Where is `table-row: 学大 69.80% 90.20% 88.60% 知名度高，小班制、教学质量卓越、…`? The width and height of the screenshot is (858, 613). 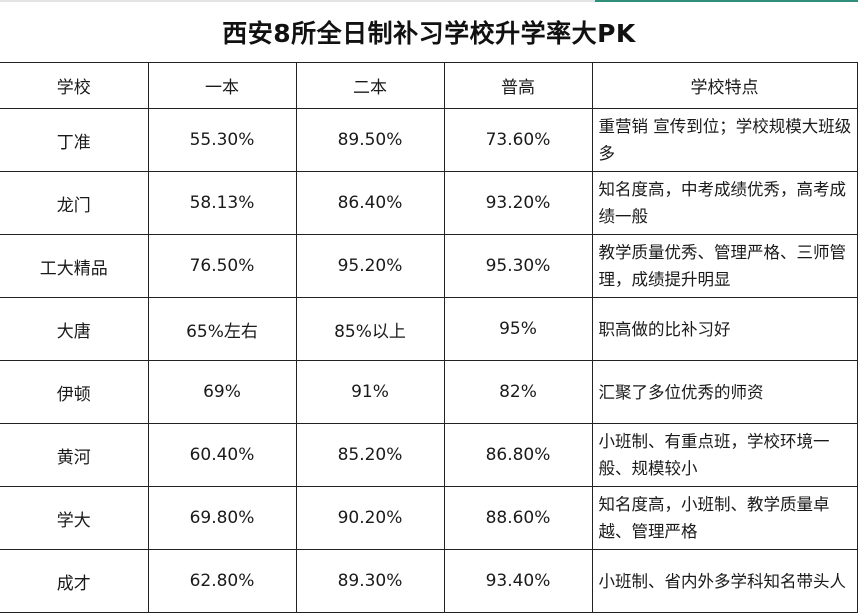 table-row: 学大 69.80% 90.20% 88.60% 知名度高，小班制、教学质量卓越、… is located at coordinates (429, 518).